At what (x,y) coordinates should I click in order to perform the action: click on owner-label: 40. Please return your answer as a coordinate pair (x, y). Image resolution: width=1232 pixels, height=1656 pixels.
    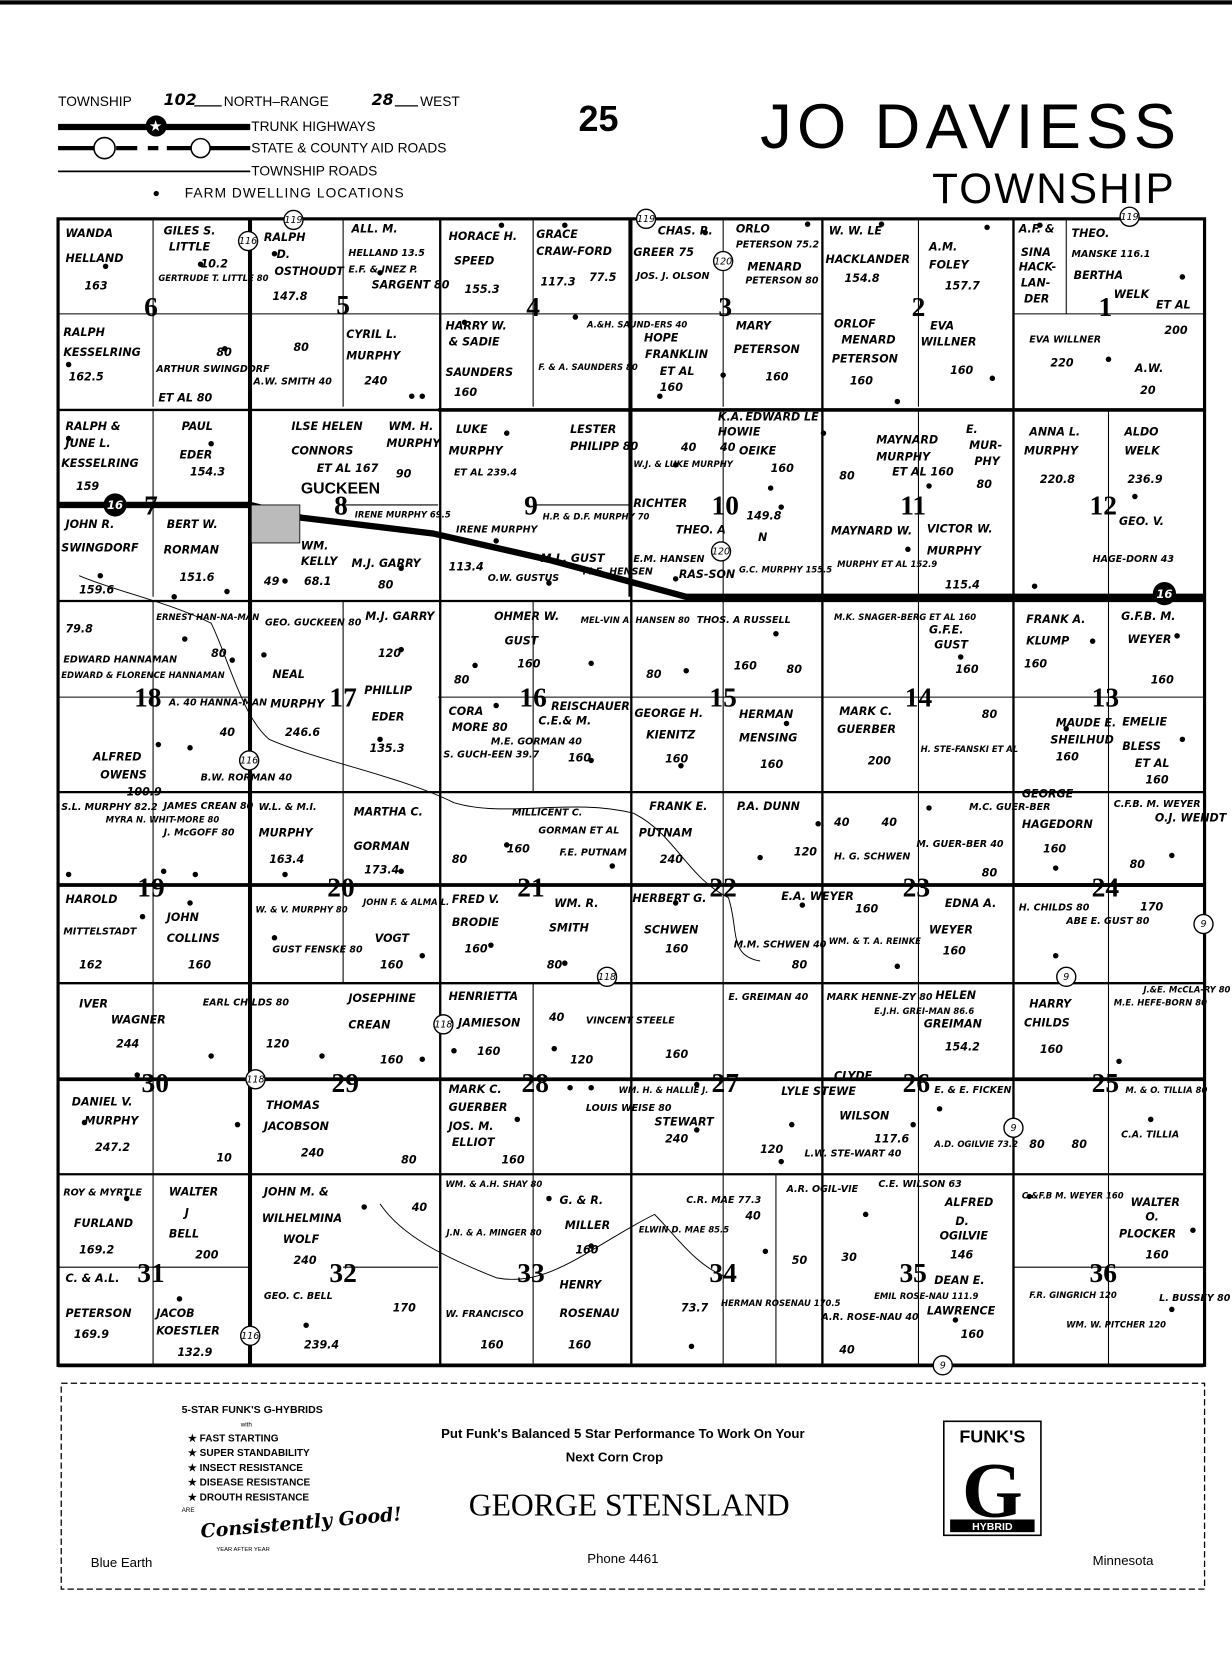
    Looking at the image, I should click on (688, 447).